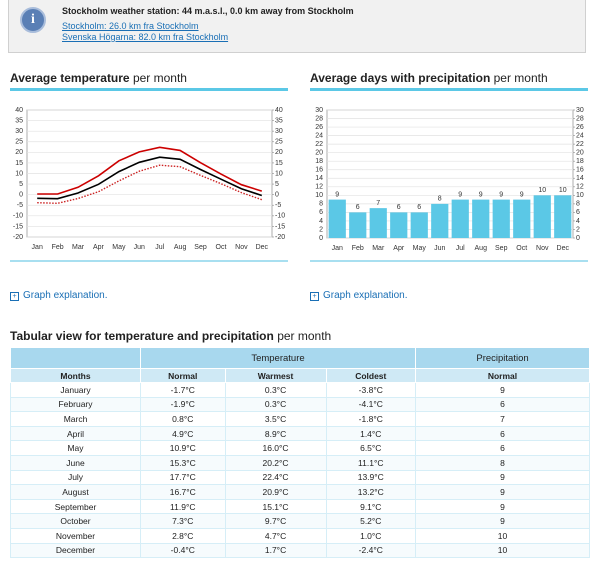 This screenshot has height=564, width=600. What do you see at coordinates (20, 205) in the screenshot?
I see `y-tick-label: -5` at bounding box center [20, 205].